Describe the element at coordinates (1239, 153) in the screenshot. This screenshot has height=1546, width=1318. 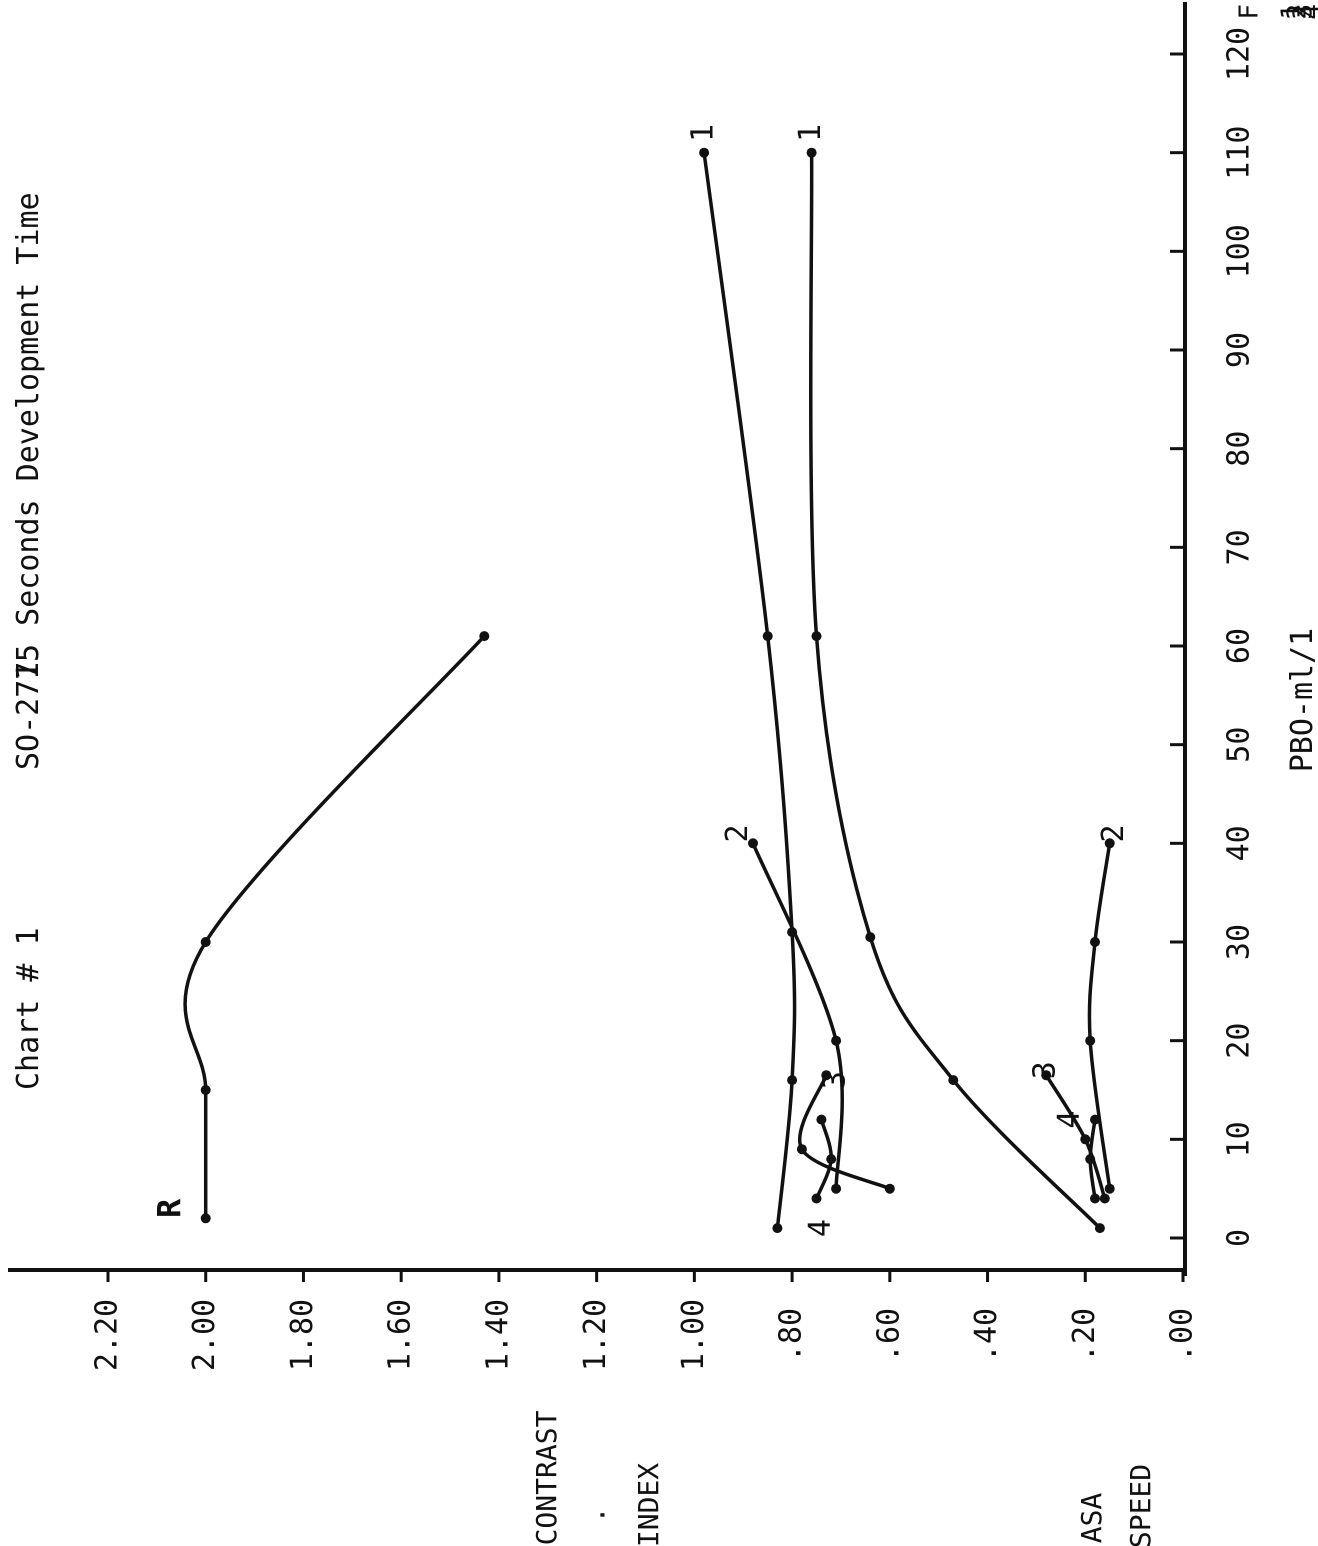
I see `x-tick-label: 110` at that location.